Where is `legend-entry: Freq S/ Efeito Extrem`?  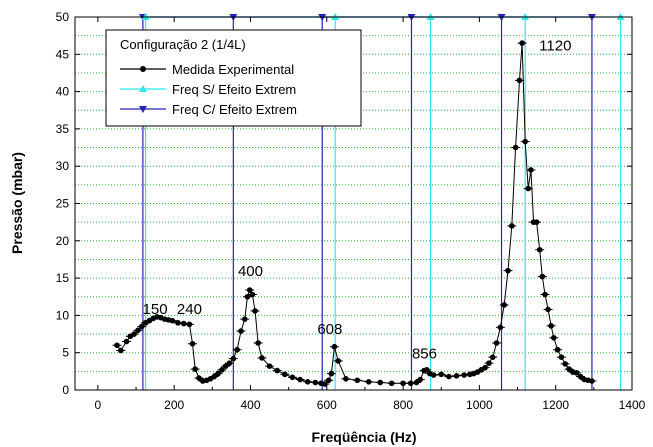
legend-entry: Freq S/ Efeito Extrem is located at coordinates (234, 89).